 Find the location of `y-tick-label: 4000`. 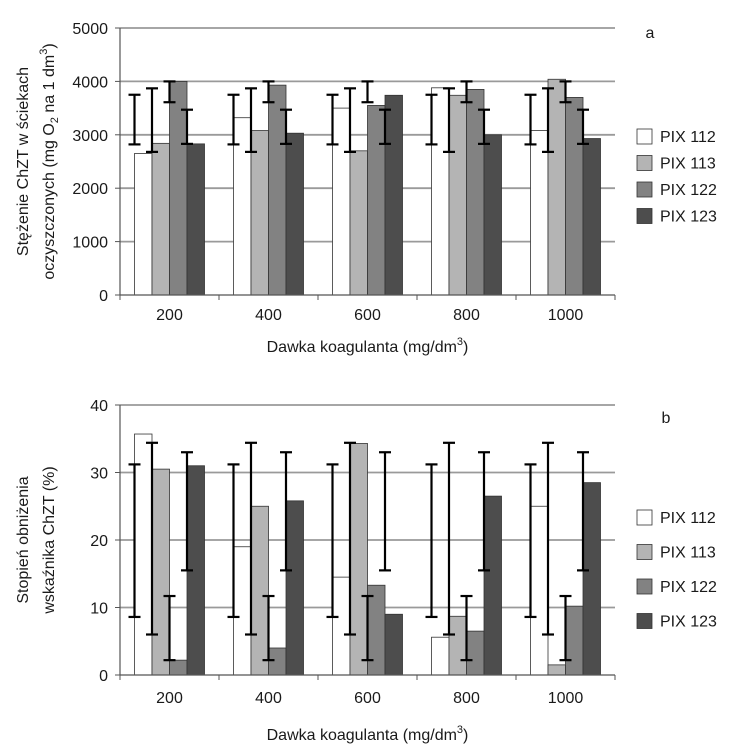

y-tick-label: 4000 is located at coordinates (90, 82).